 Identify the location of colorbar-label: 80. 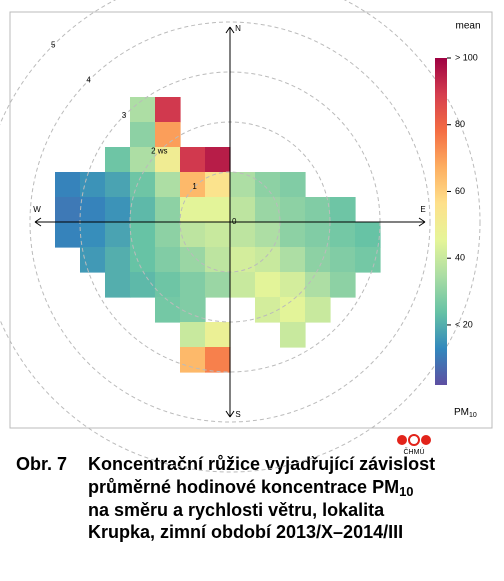
(460, 124).